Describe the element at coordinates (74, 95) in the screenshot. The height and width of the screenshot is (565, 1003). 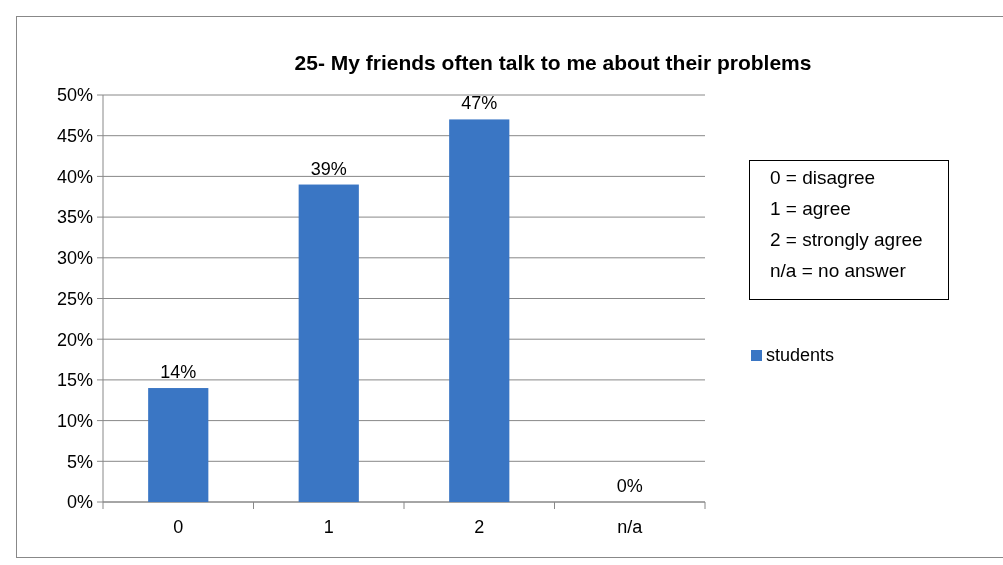
I see `y-tick-label: 50%` at that location.